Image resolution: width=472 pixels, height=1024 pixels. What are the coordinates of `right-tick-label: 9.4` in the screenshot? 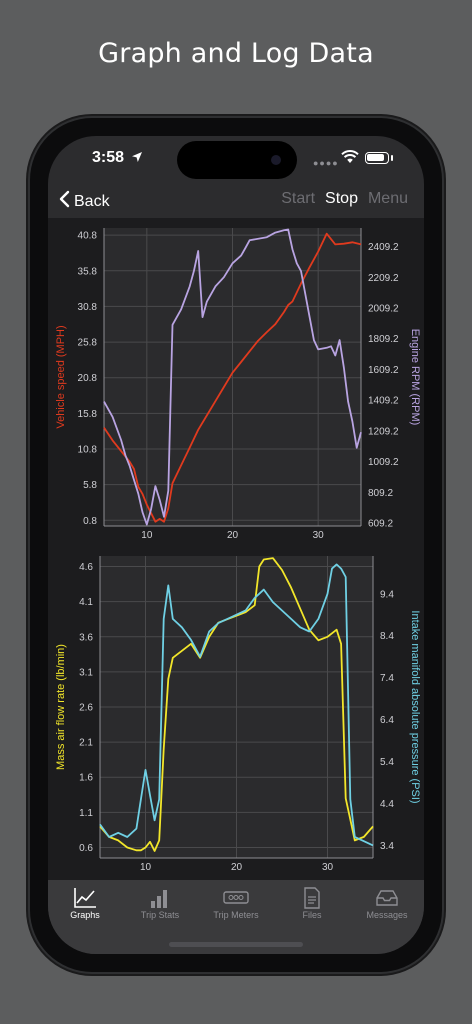 It's located at (387, 594).